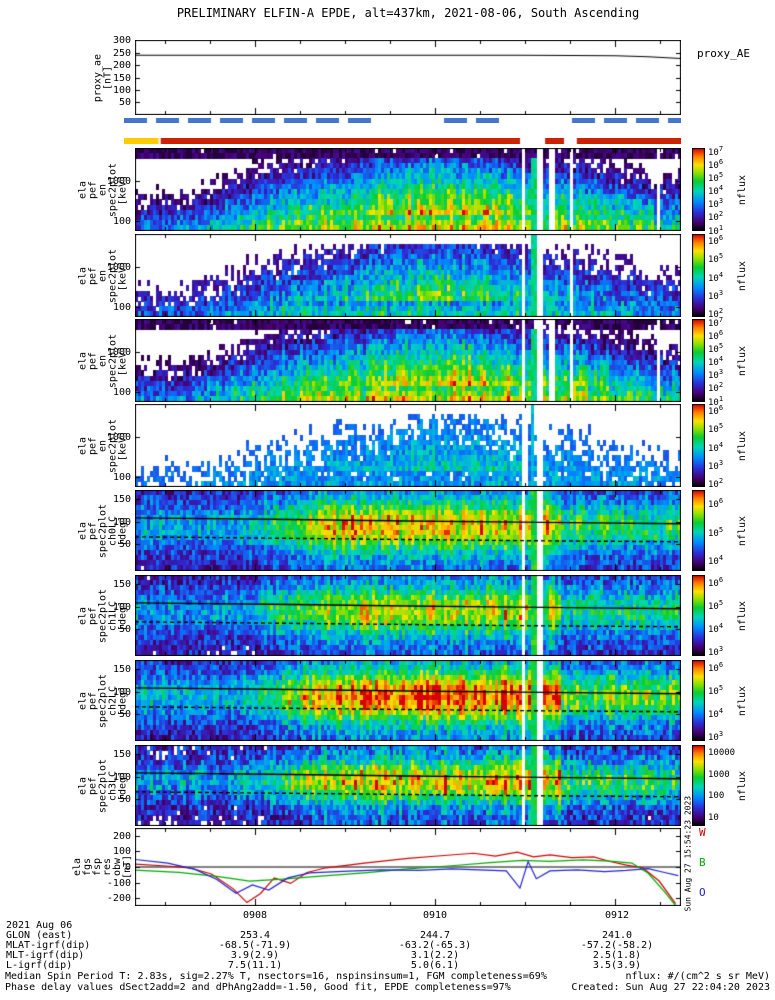 This screenshot has height=1000, width=775. I want to click on y-tick-label-p8: 100, so click(121, 777).